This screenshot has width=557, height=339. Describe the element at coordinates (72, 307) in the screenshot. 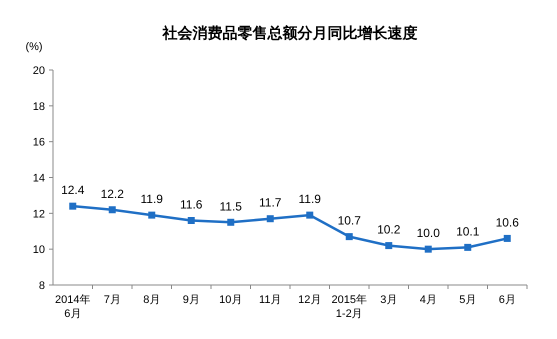

I see `x-tick-label: 2014年 6月` at that location.